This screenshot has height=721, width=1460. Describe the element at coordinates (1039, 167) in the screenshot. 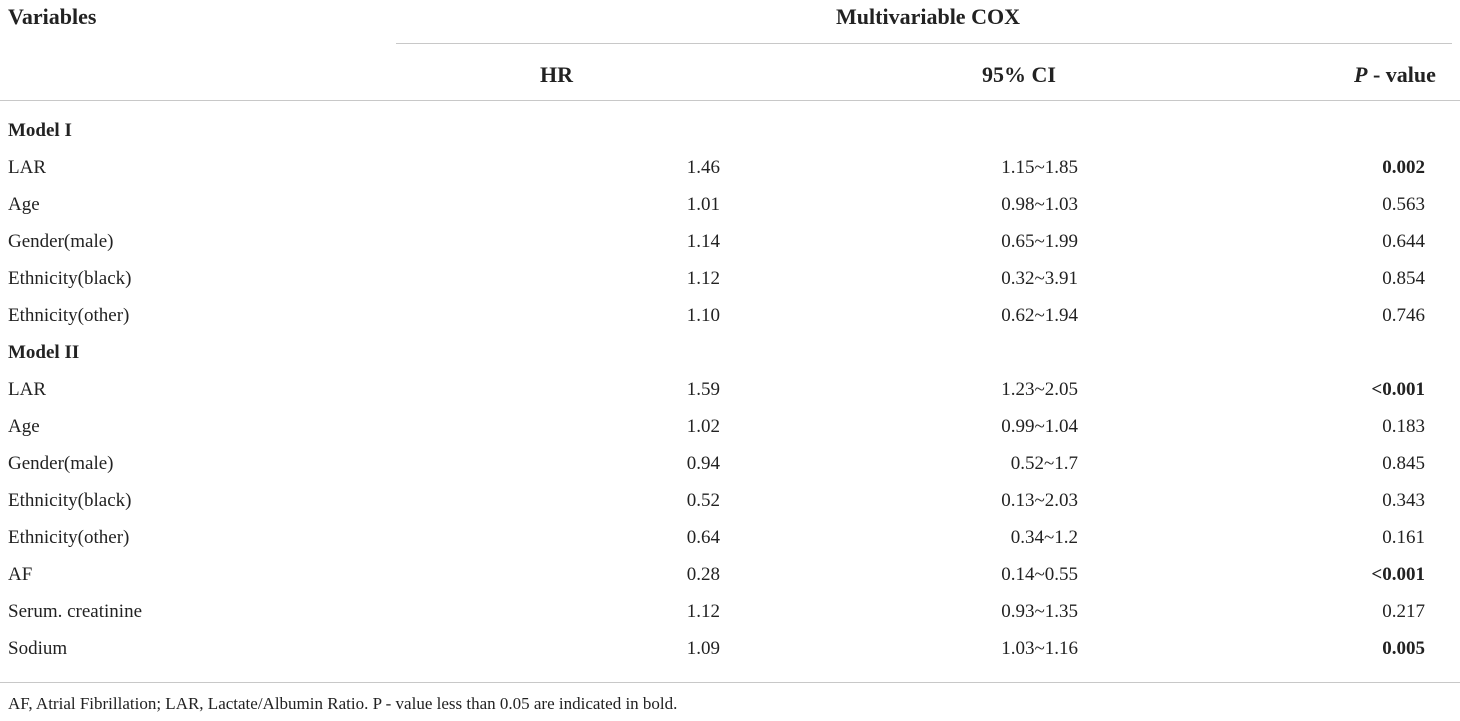

I see `cell-ci: 1.15~1.85` at that location.